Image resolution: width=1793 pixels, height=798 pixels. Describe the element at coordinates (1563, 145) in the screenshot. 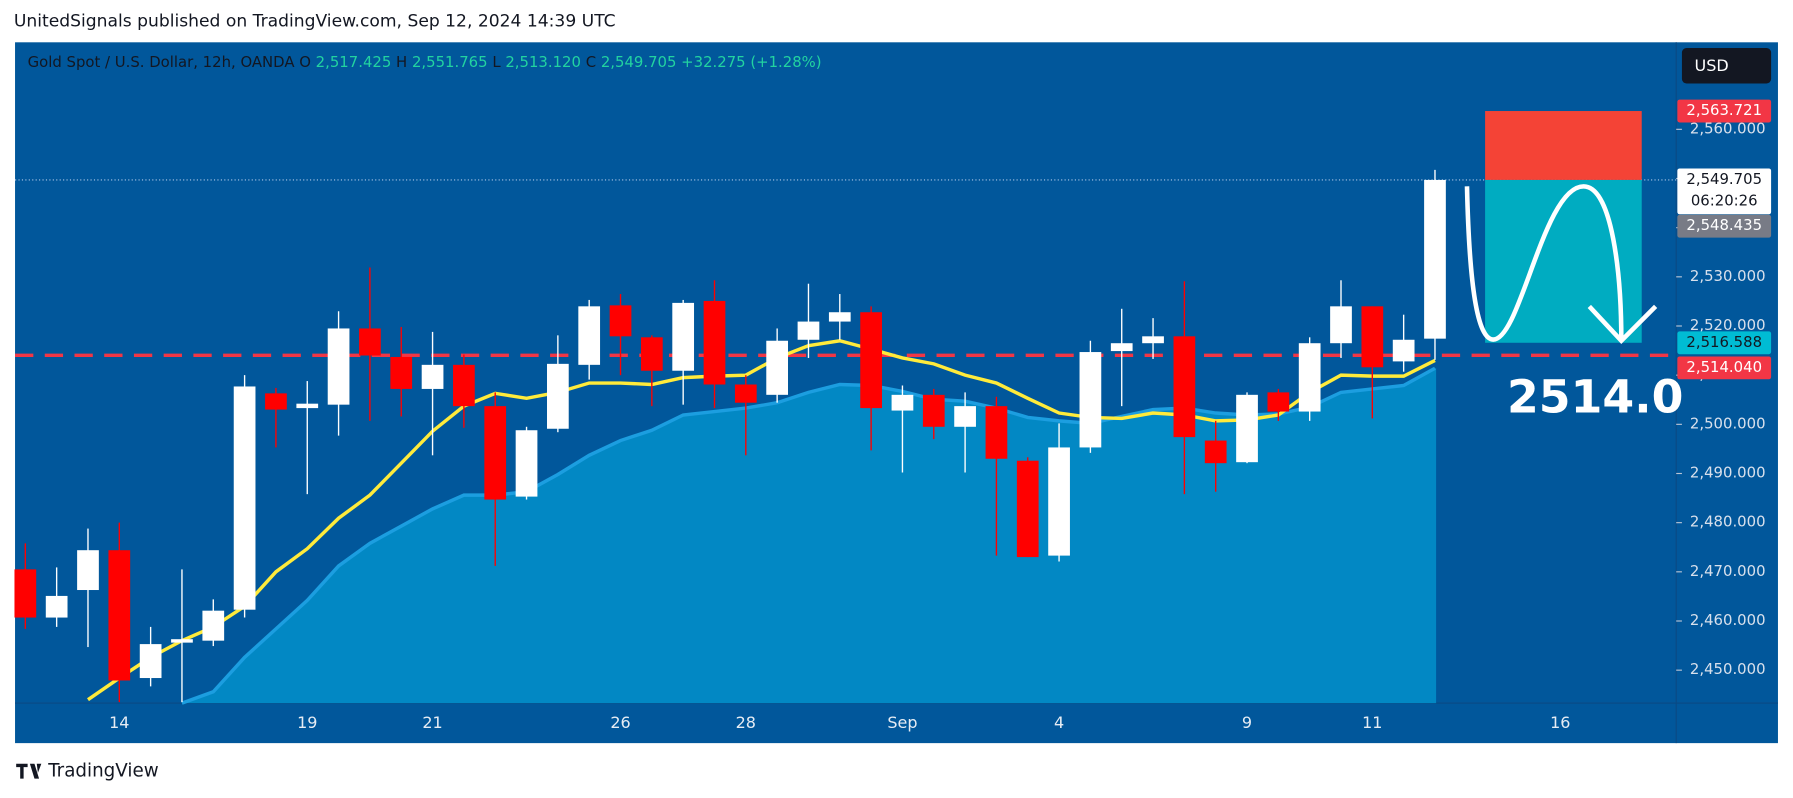

I see `stop-zone` at that location.